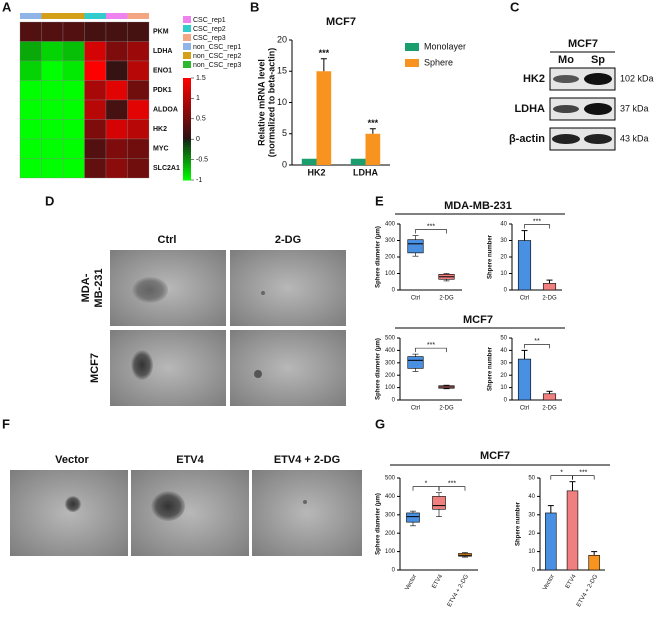  I want to click on row-label: MCF7, so click(95, 368).